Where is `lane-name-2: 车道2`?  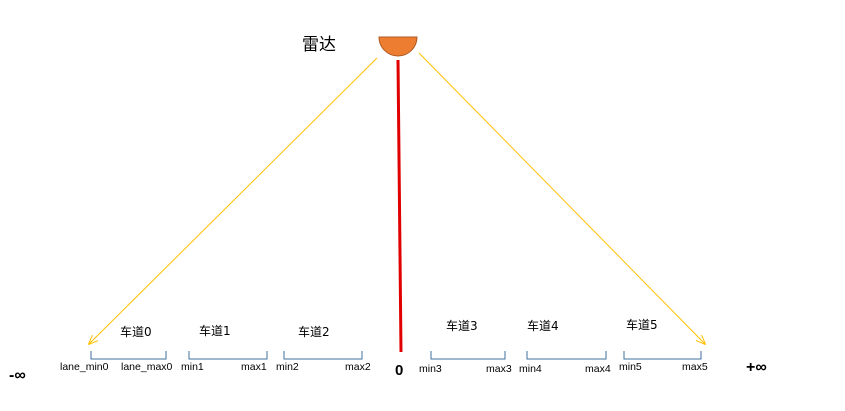
lane-name-2: 车道2 is located at coordinates (314, 332).